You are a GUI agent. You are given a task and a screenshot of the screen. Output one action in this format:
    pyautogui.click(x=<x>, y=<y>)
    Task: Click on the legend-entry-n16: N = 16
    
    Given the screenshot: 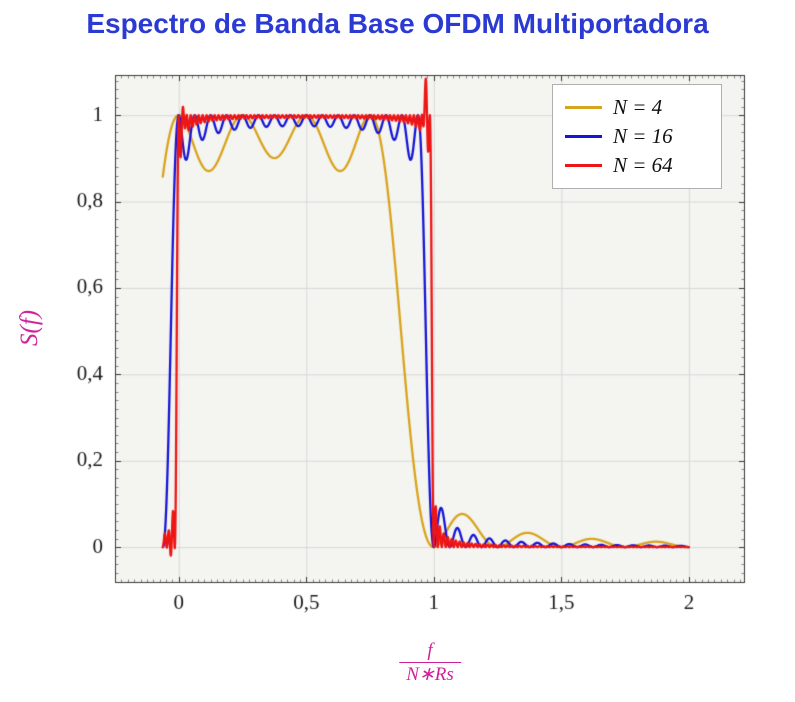 What is the action you would take?
    pyautogui.click(x=637, y=136)
    